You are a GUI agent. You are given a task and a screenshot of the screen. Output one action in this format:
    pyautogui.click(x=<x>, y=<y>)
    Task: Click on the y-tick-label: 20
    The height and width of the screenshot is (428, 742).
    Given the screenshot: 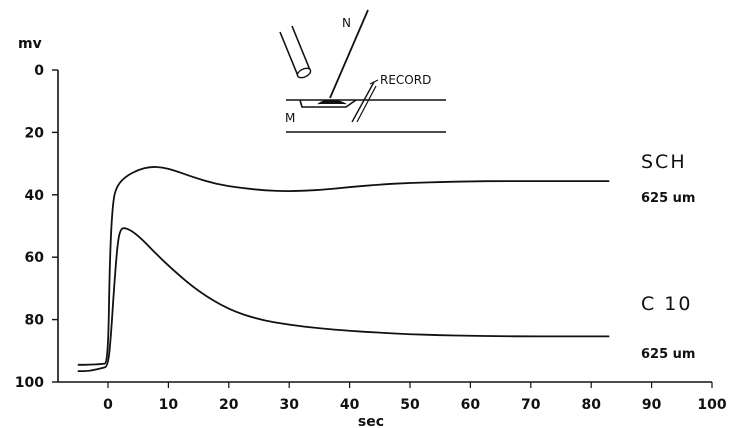 What is the action you would take?
    pyautogui.click(x=35, y=133)
    